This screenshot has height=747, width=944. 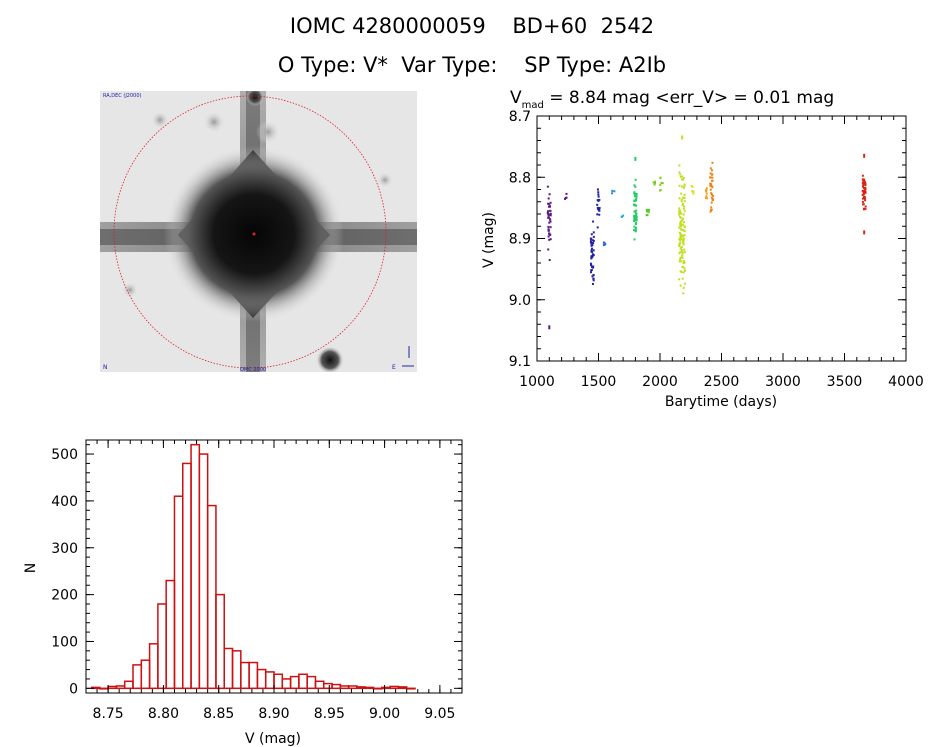 What do you see at coordinates (864, 155) in the screenshot?
I see `lc-point-outlier` at bounding box center [864, 155].